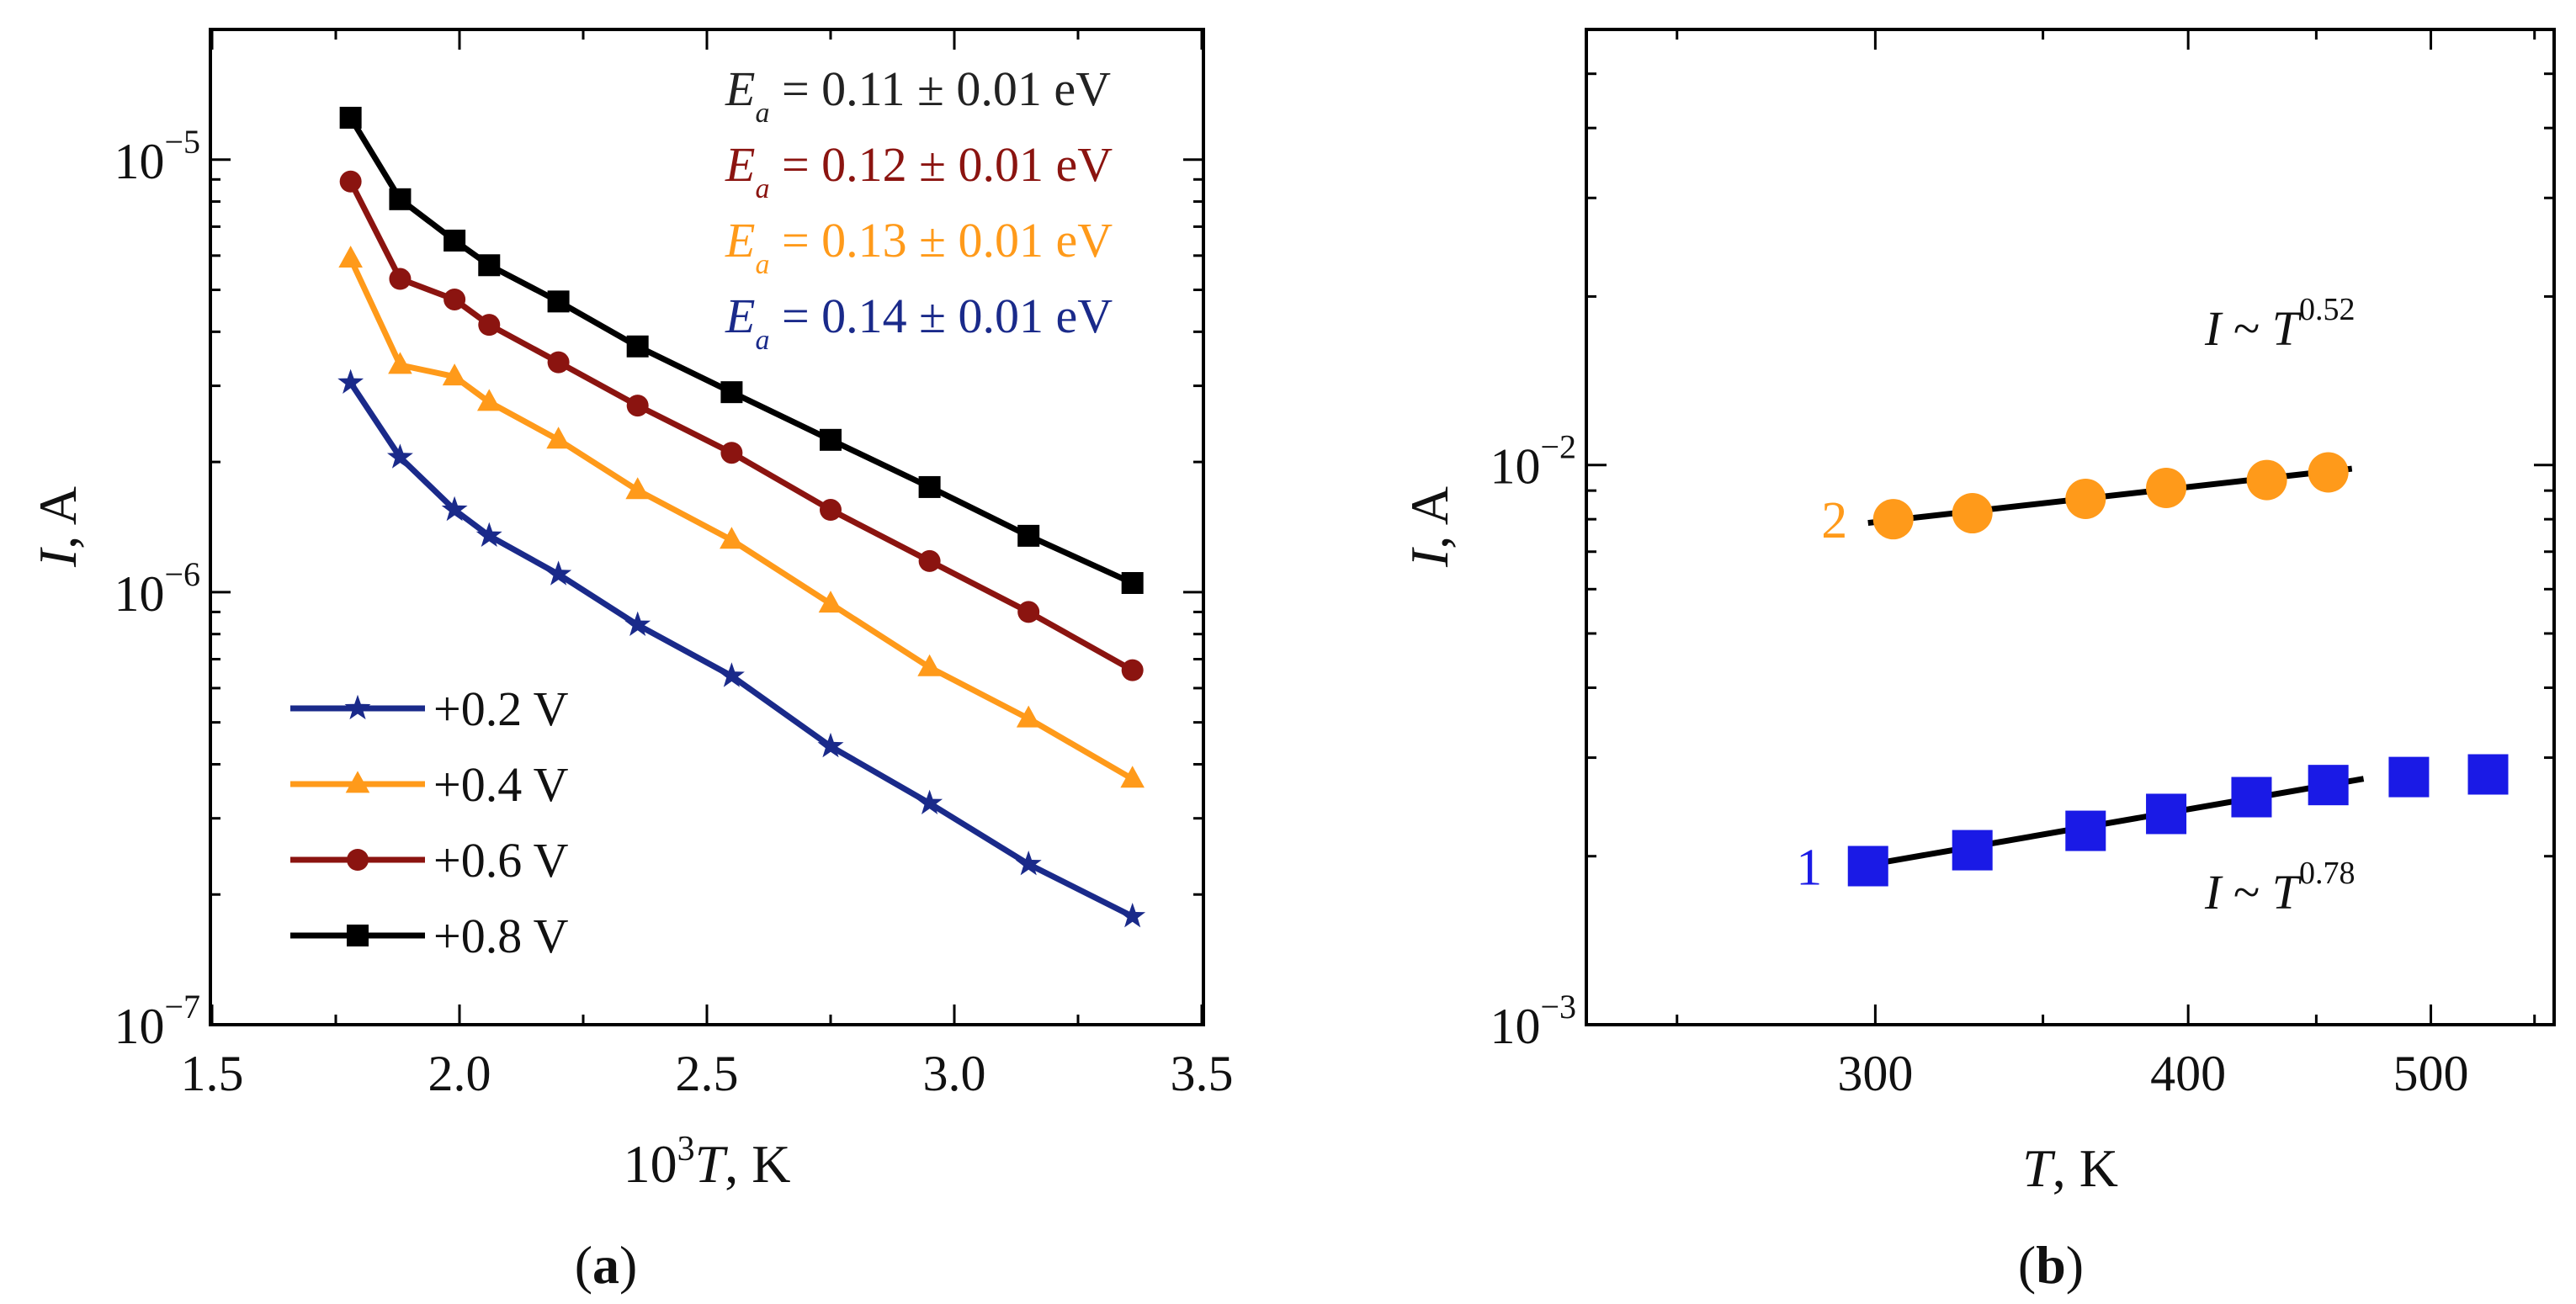  What do you see at coordinates (2188, 1073) in the screenshot?
I see `x-tick-label: 400` at bounding box center [2188, 1073].